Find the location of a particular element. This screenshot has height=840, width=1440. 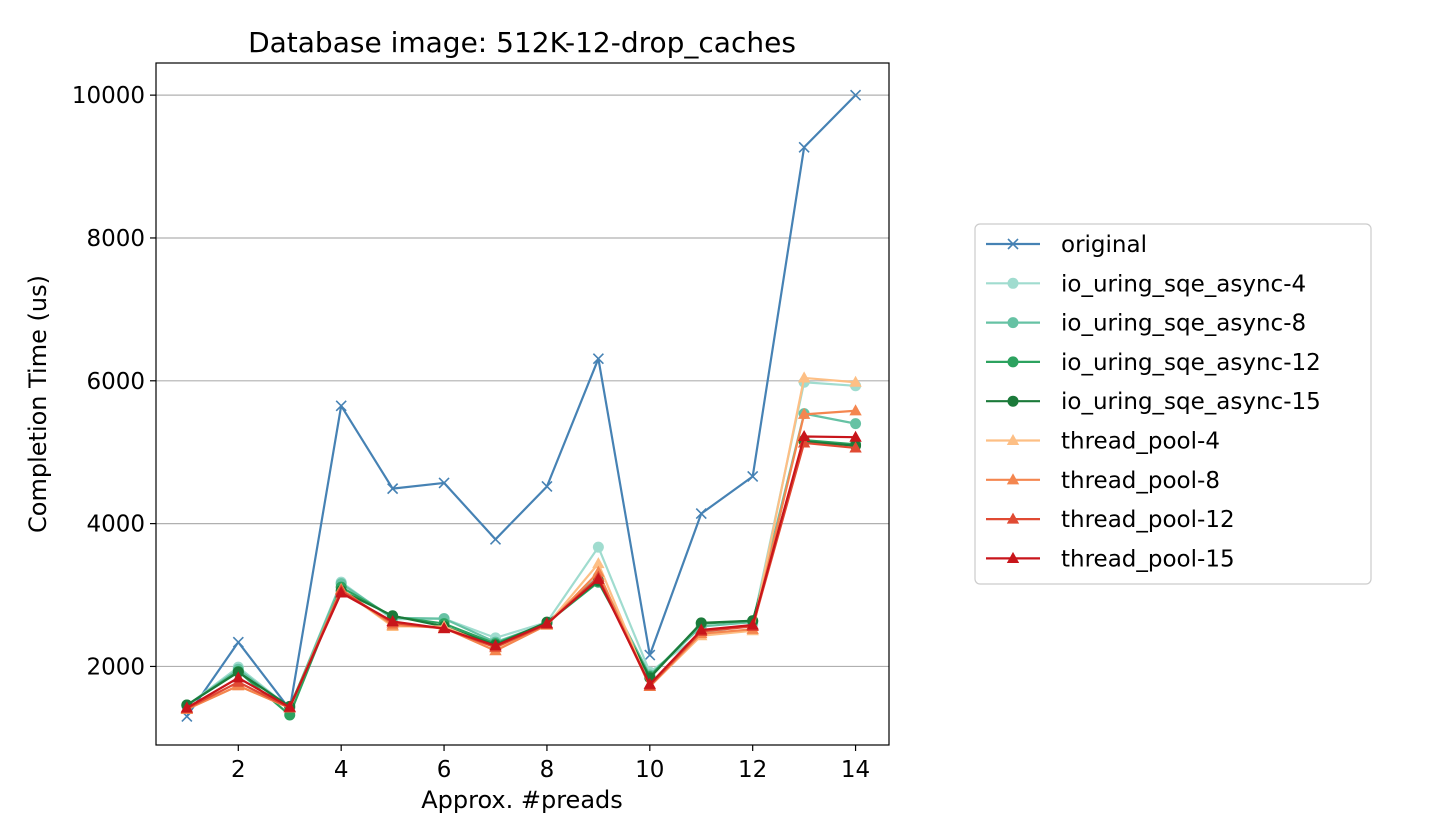

legend-entry: thread_pool-8 is located at coordinates (1103, 481).